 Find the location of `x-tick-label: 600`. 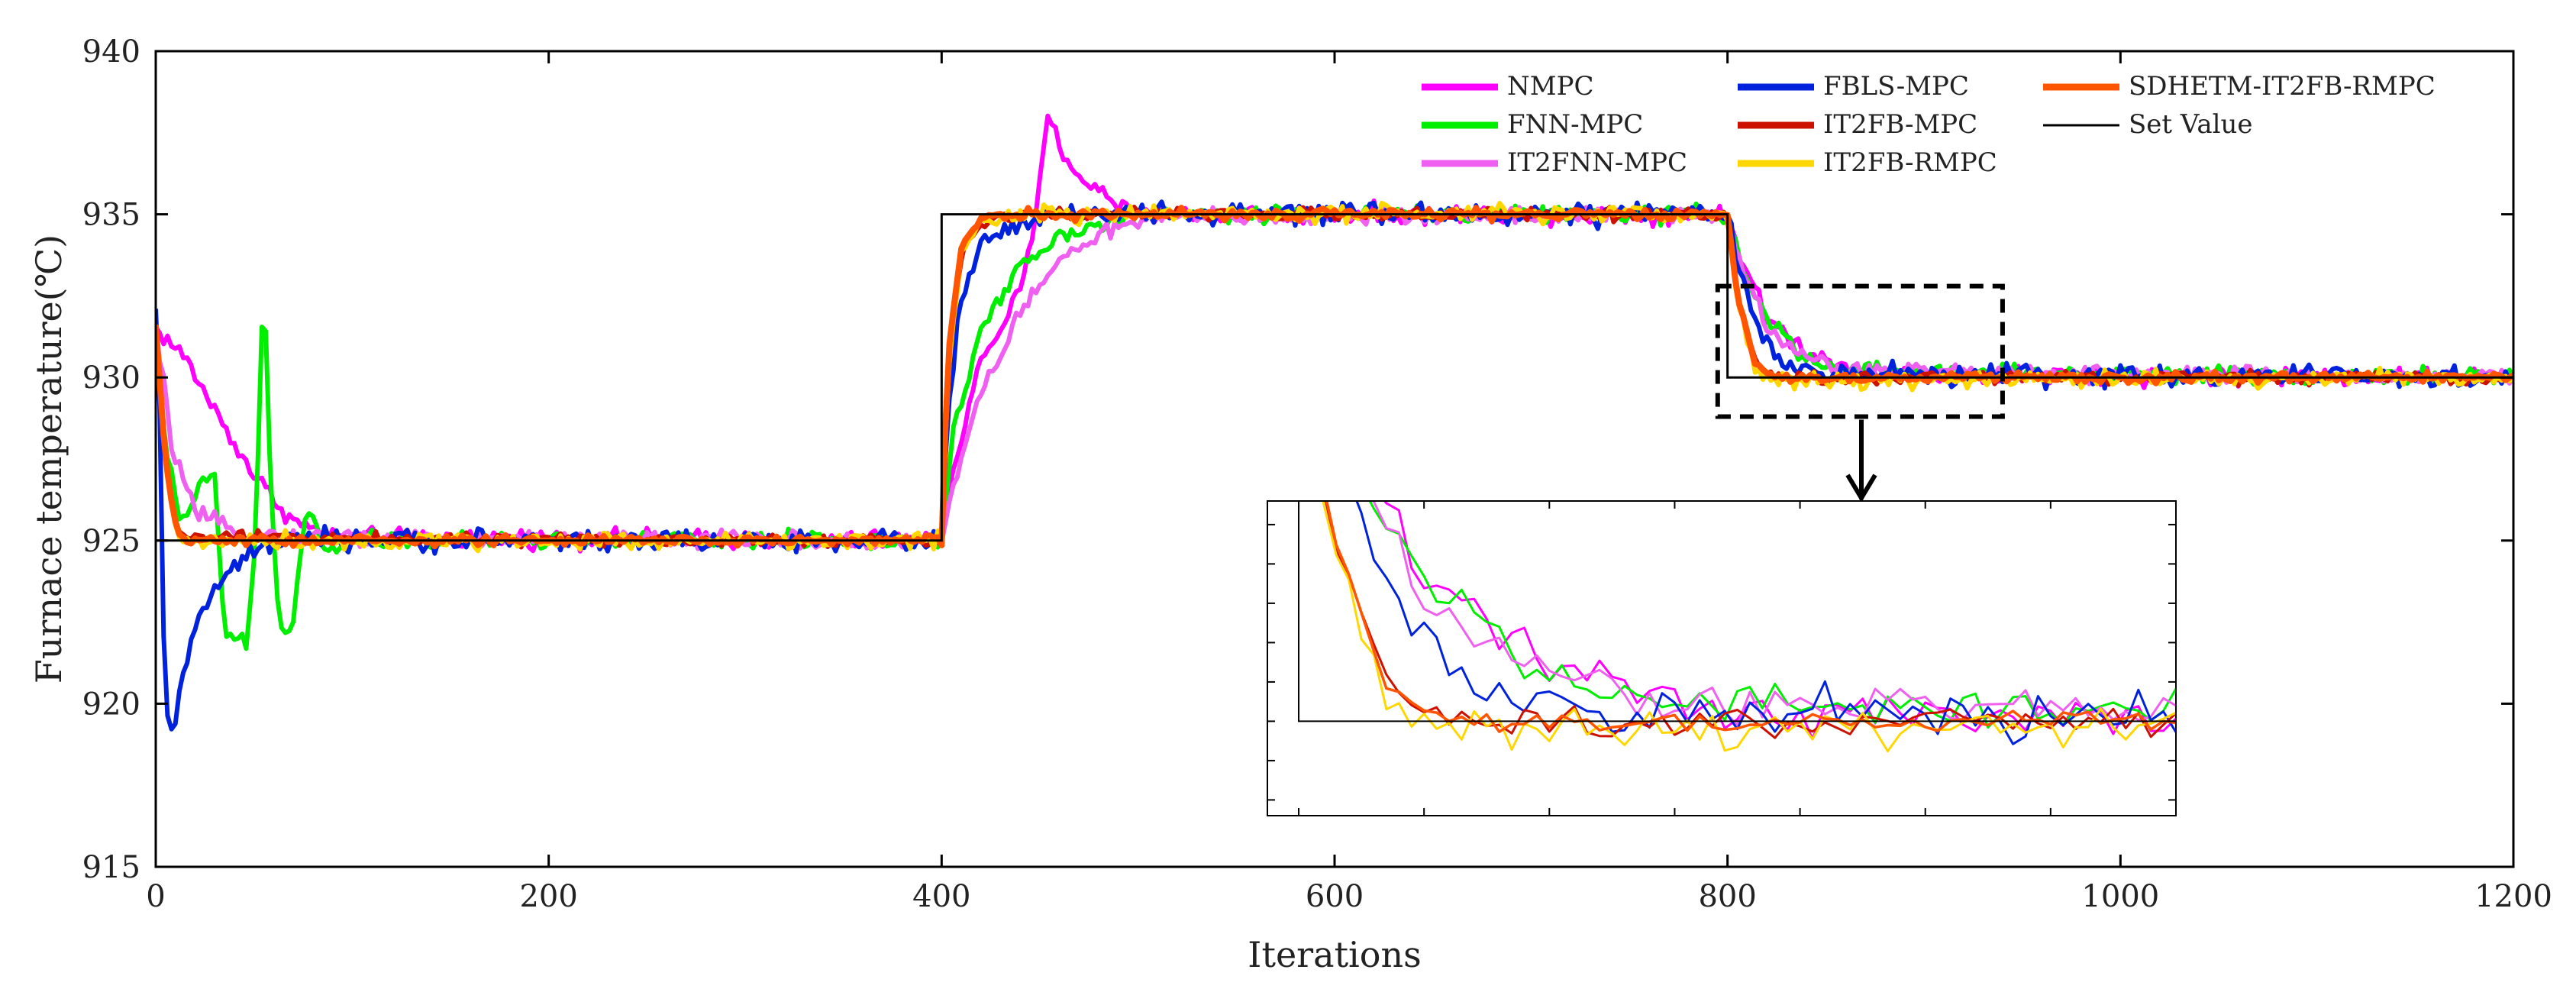

x-tick-label: 600 is located at coordinates (1335, 896).